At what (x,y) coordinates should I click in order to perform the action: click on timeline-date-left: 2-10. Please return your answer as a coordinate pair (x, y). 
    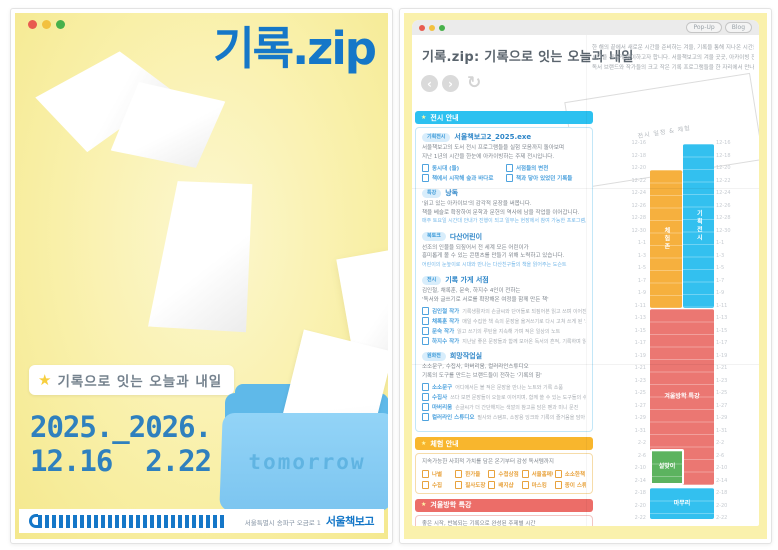
    Looking at the image, I should click on (640, 468).